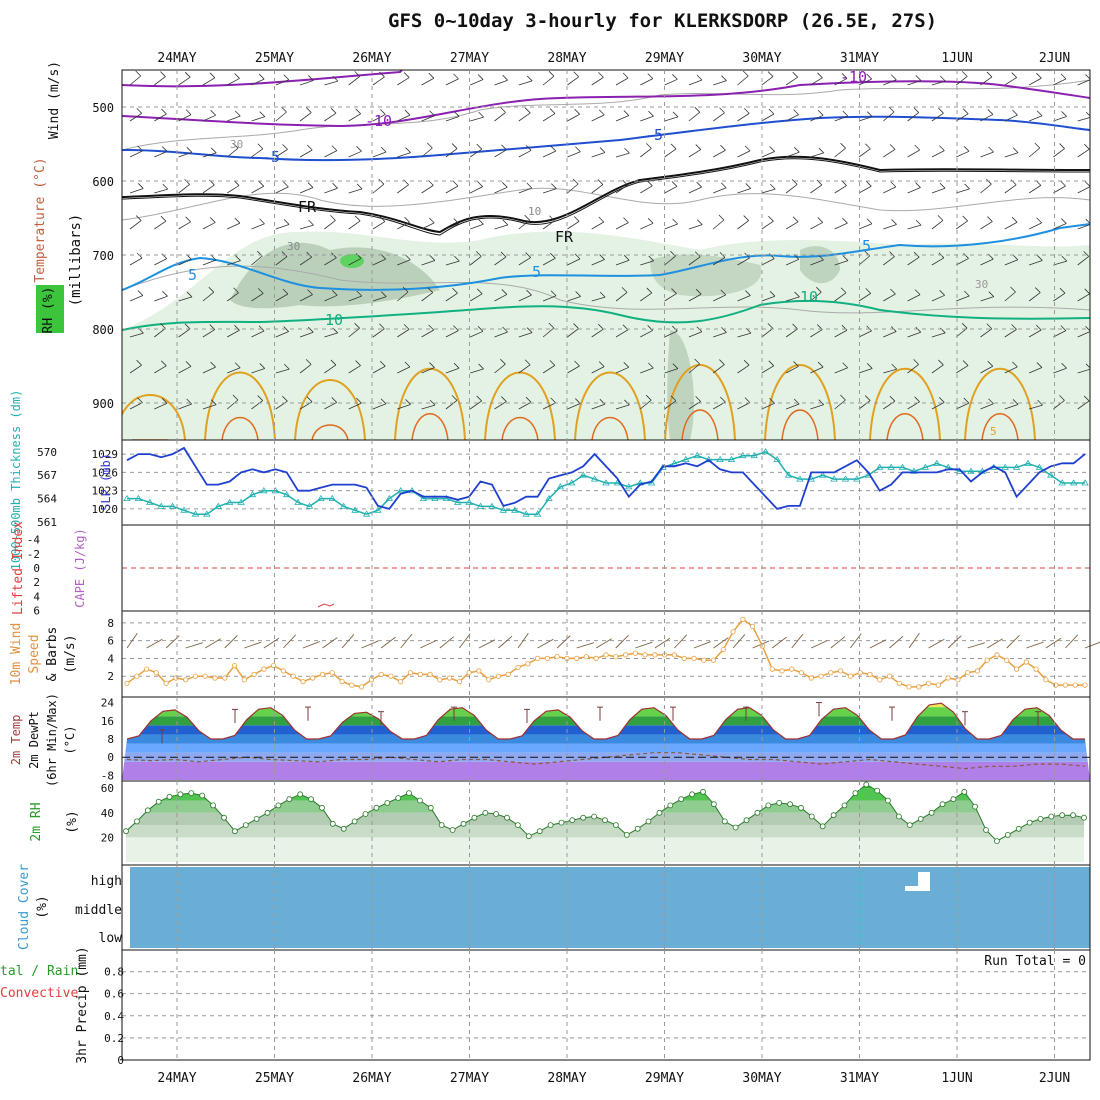  Describe the element at coordinates (271, 157) in the screenshot. I see `contour-label: -5` at that location.